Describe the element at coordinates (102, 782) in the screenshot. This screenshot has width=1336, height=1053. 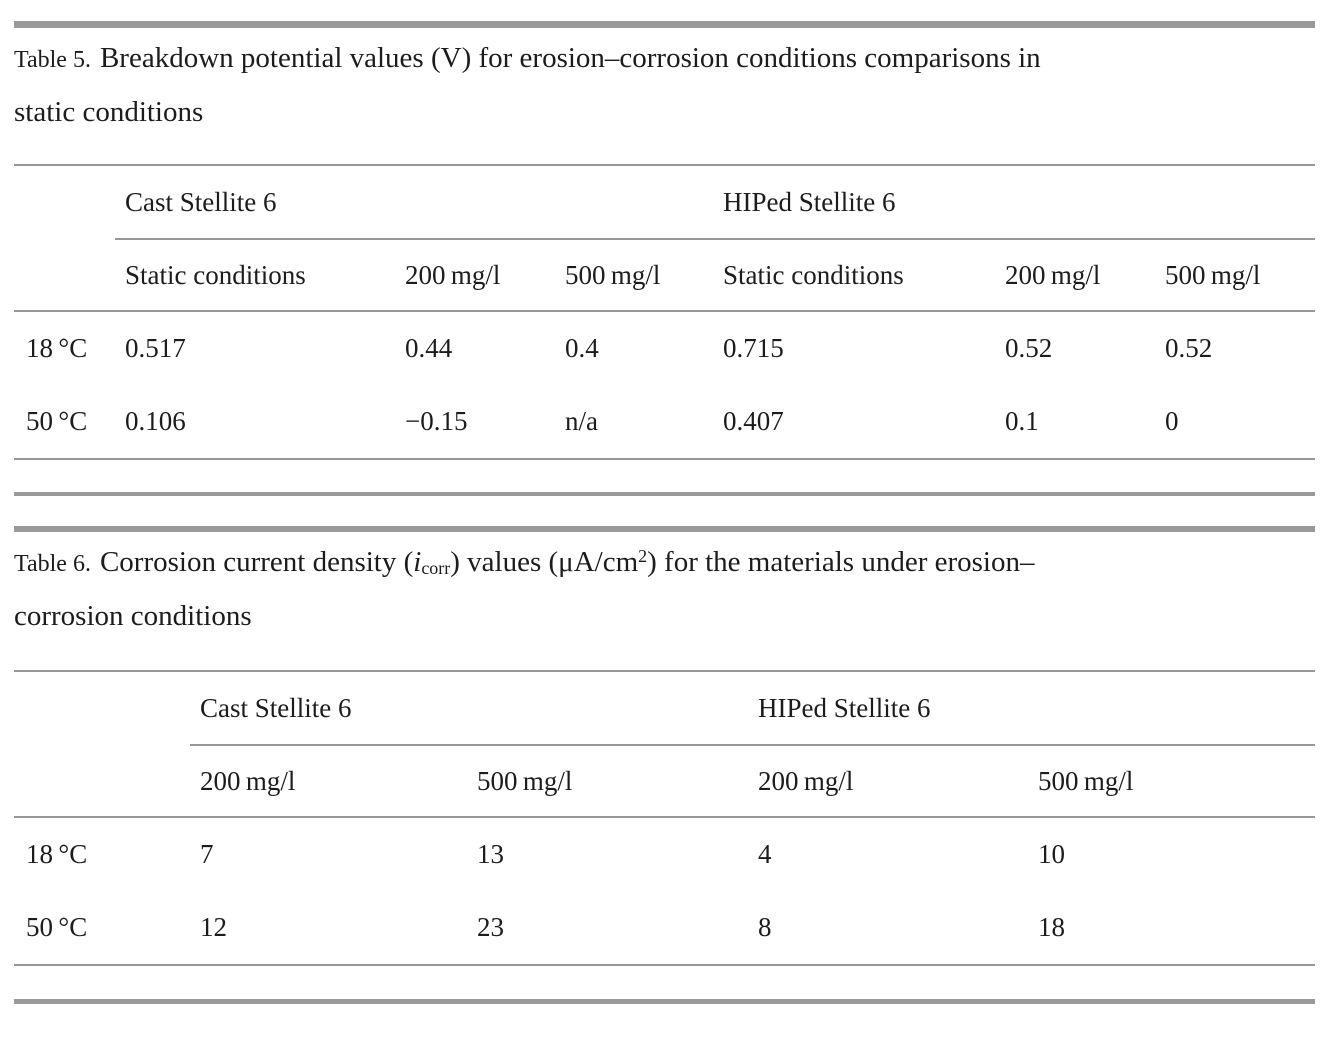
I see `table6-subheader-empty` at that location.